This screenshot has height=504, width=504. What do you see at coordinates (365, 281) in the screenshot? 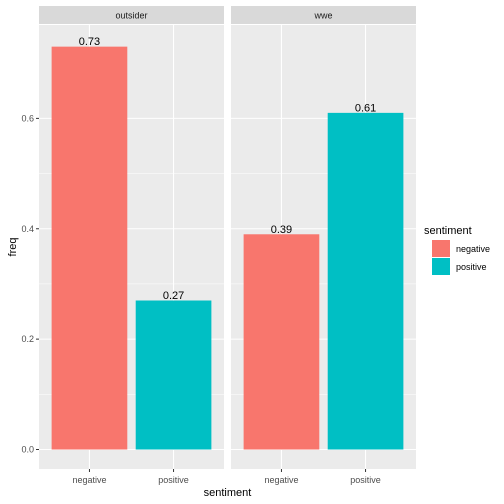
I see `bar-wwe-positive` at bounding box center [365, 281].